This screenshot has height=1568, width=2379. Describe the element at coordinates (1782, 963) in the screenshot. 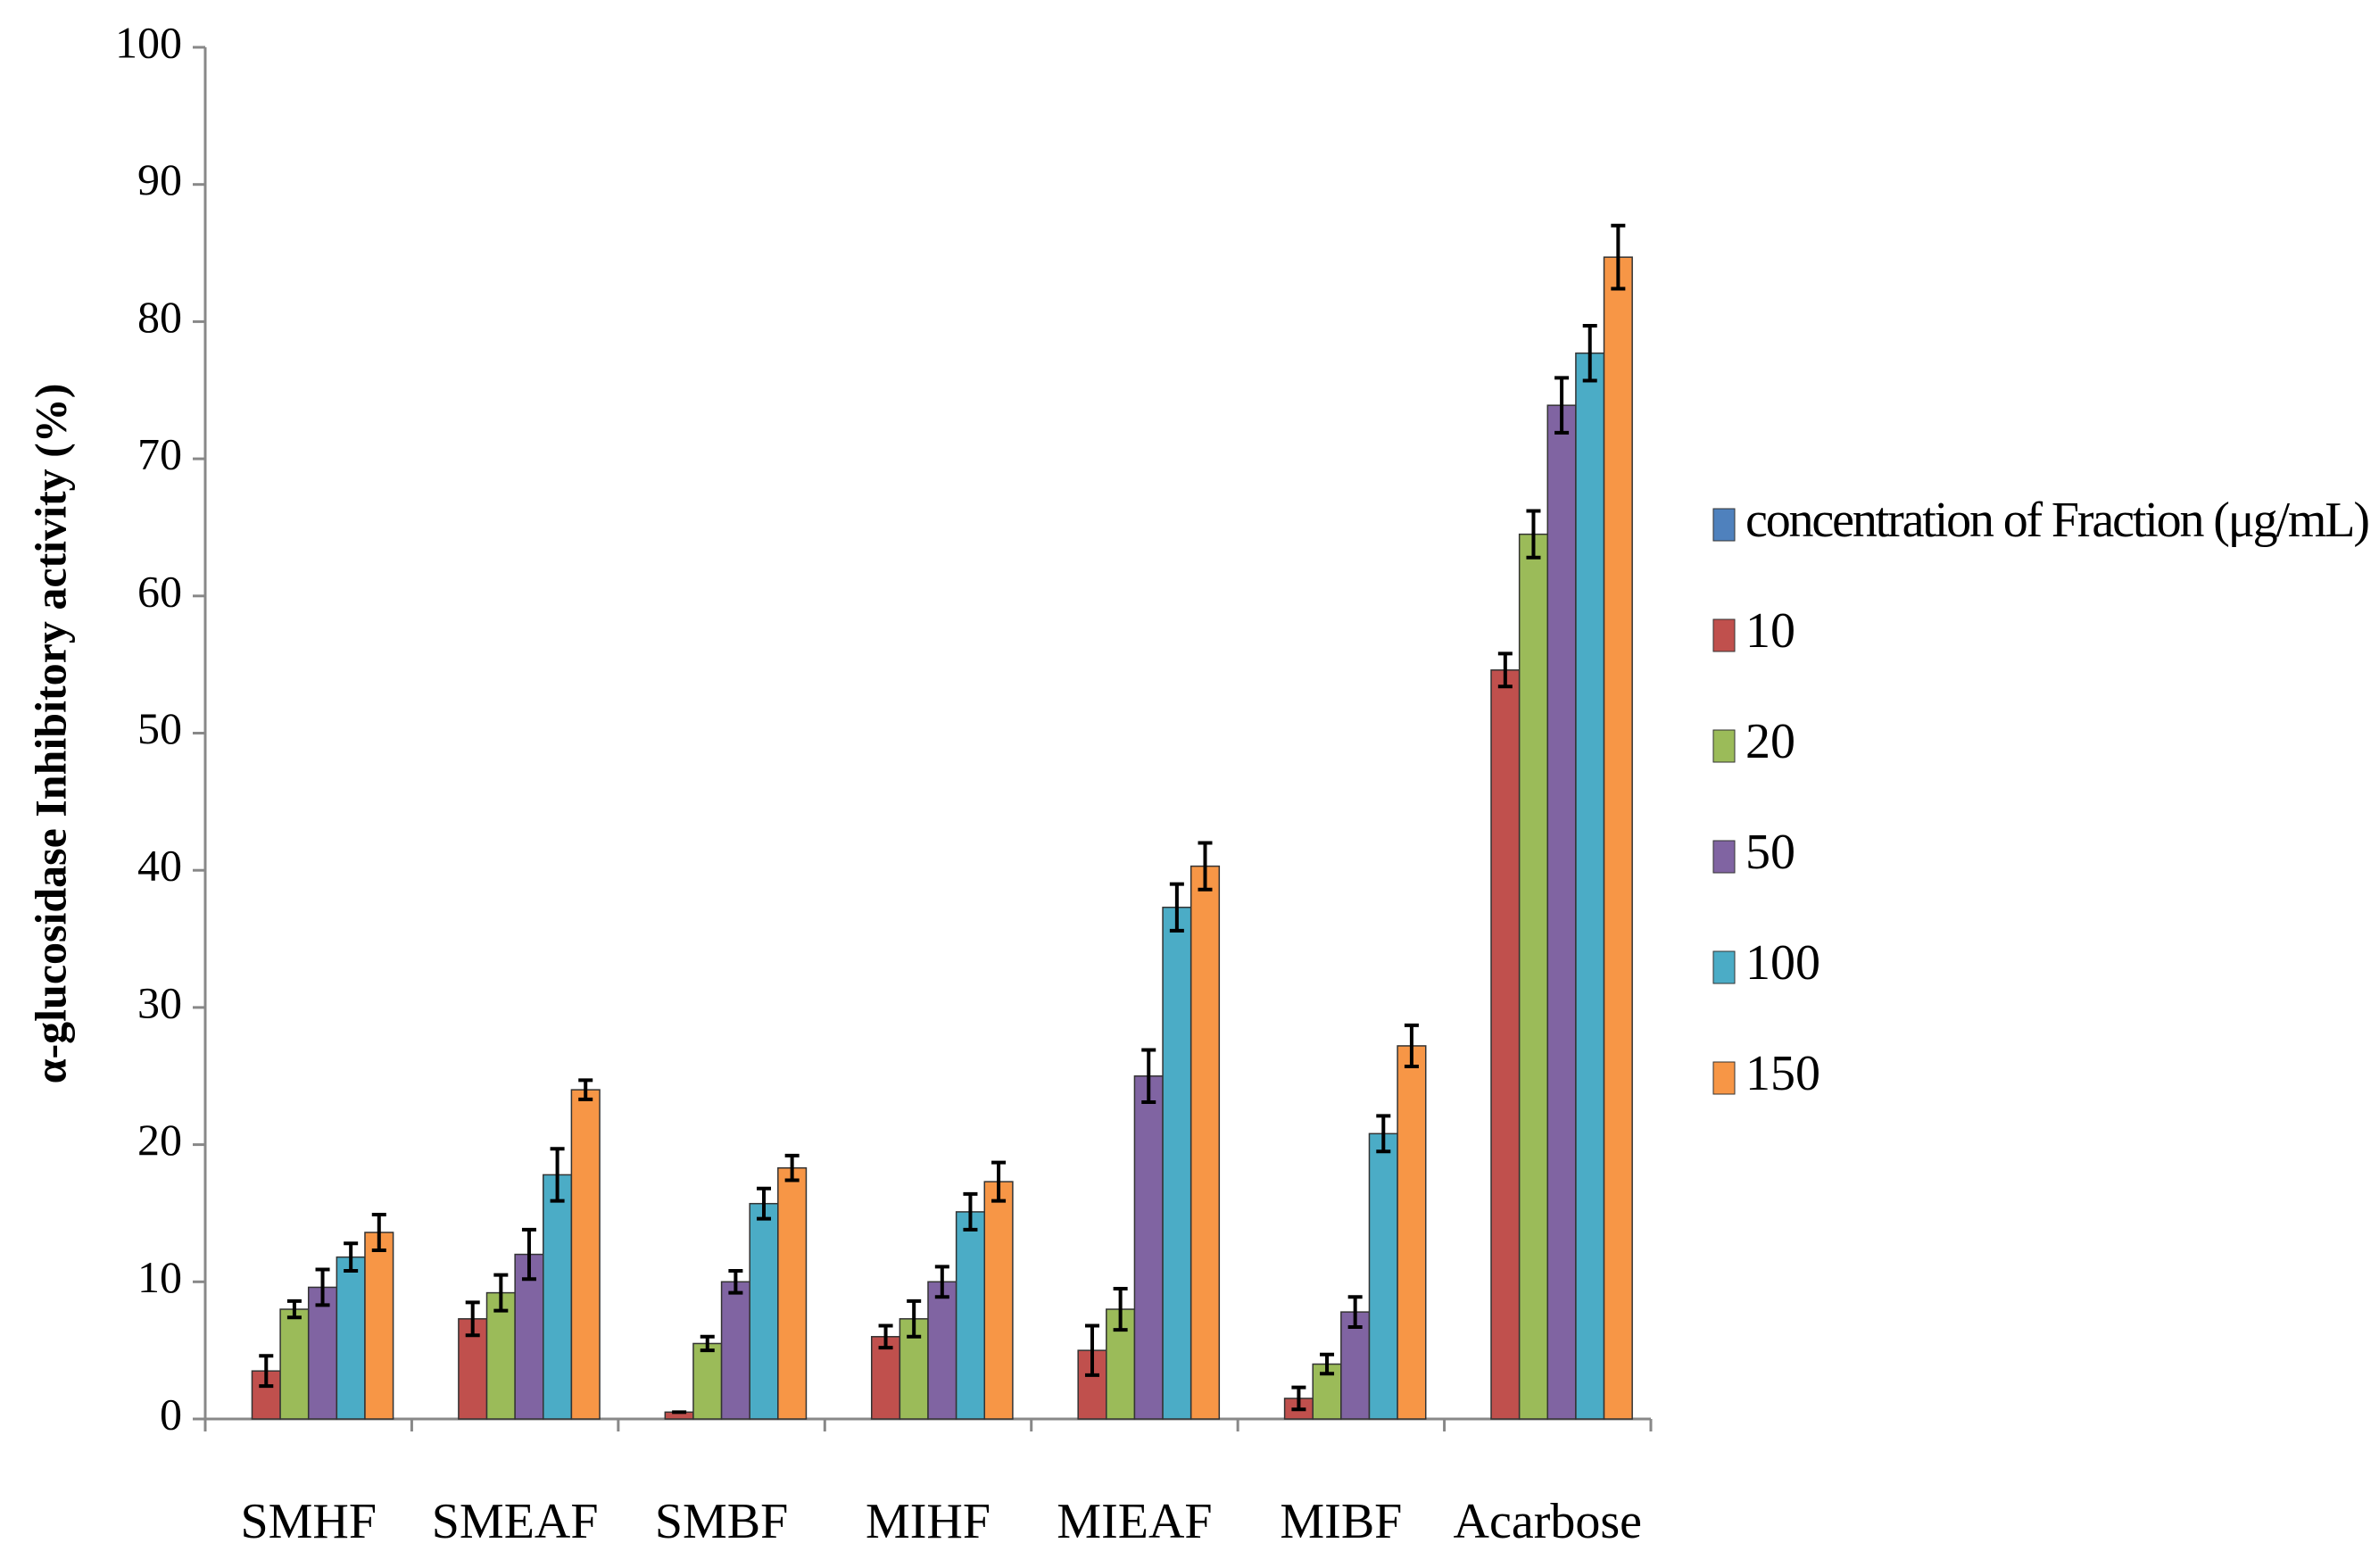

I see `legend-label: 100` at that location.